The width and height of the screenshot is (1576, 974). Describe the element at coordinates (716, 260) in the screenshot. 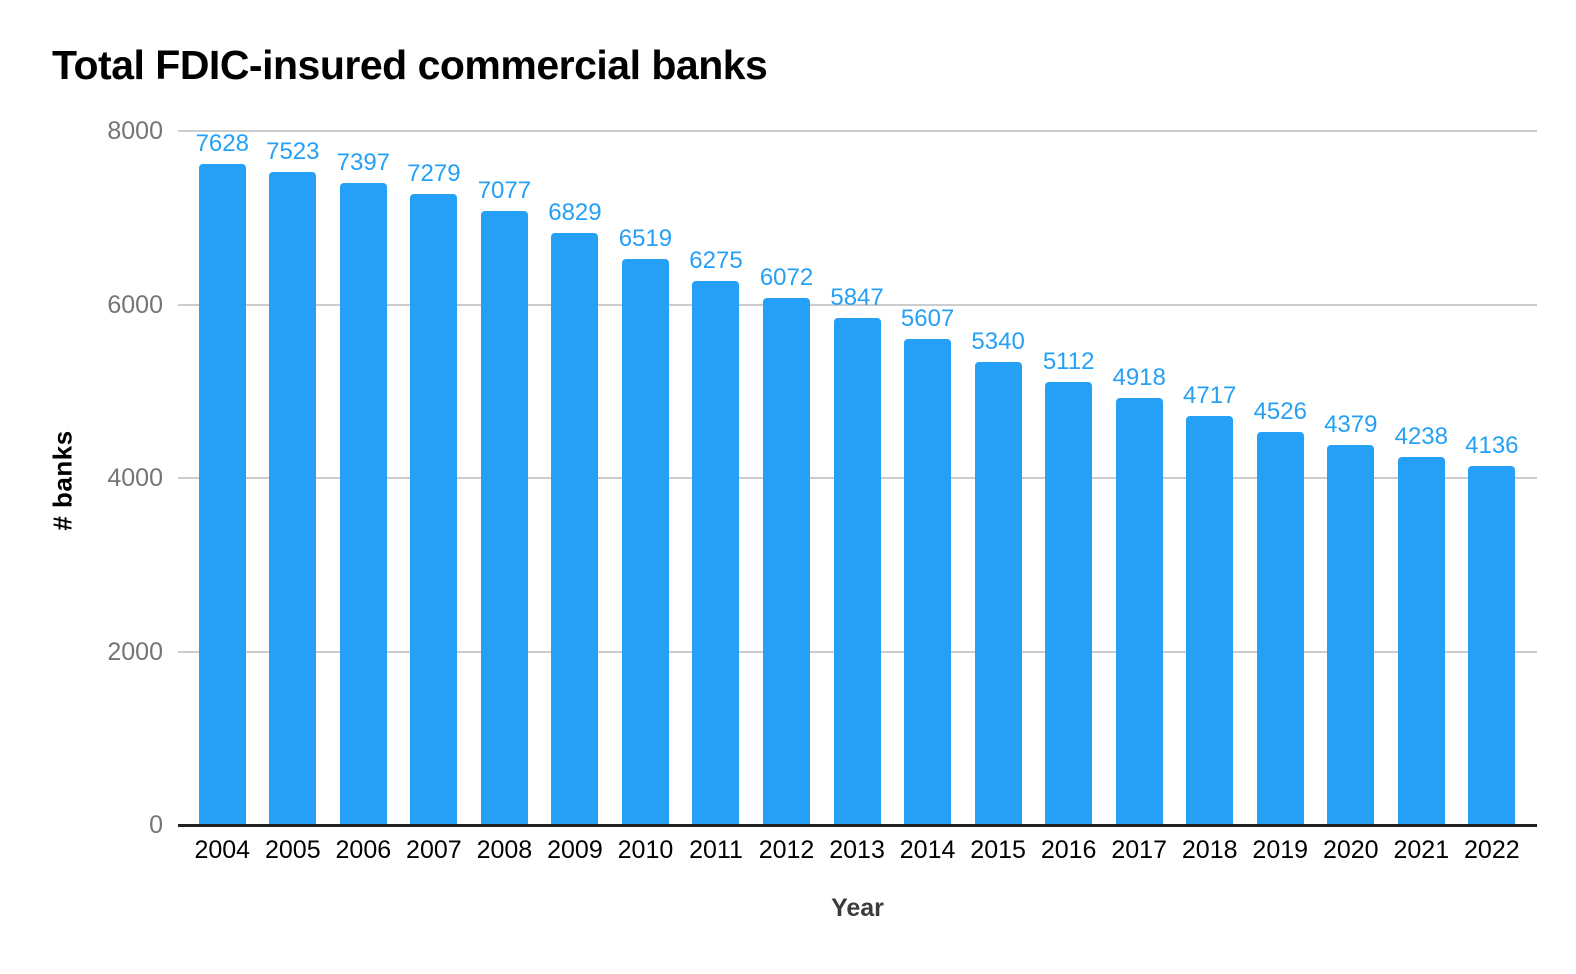

I see `bar-value-label: 6275` at that location.